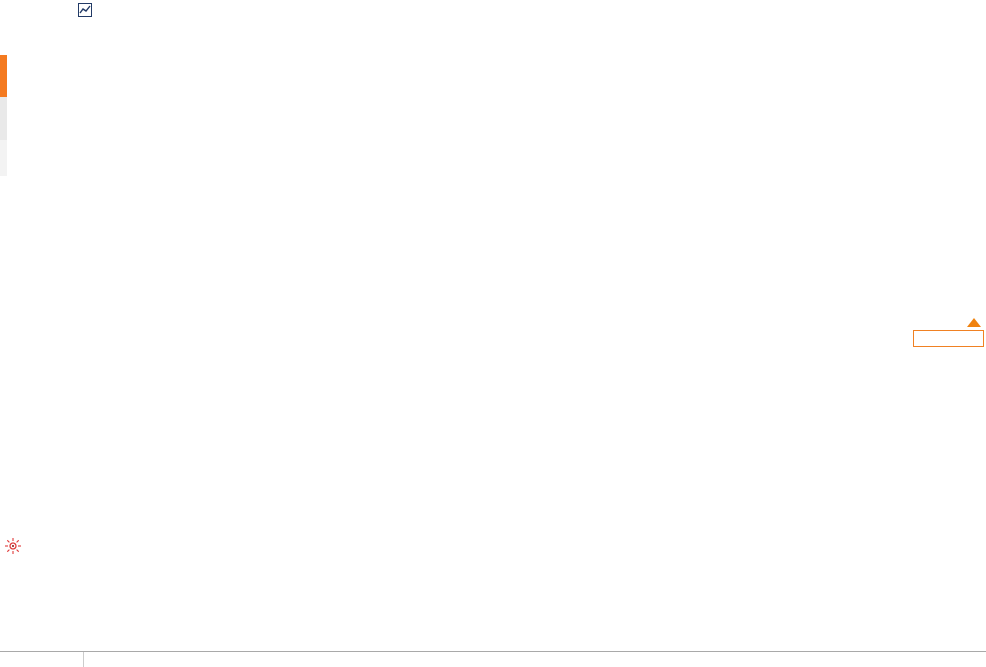  What do you see at coordinates (51, 659) in the screenshot?
I see `timeframe-selector` at bounding box center [51, 659].